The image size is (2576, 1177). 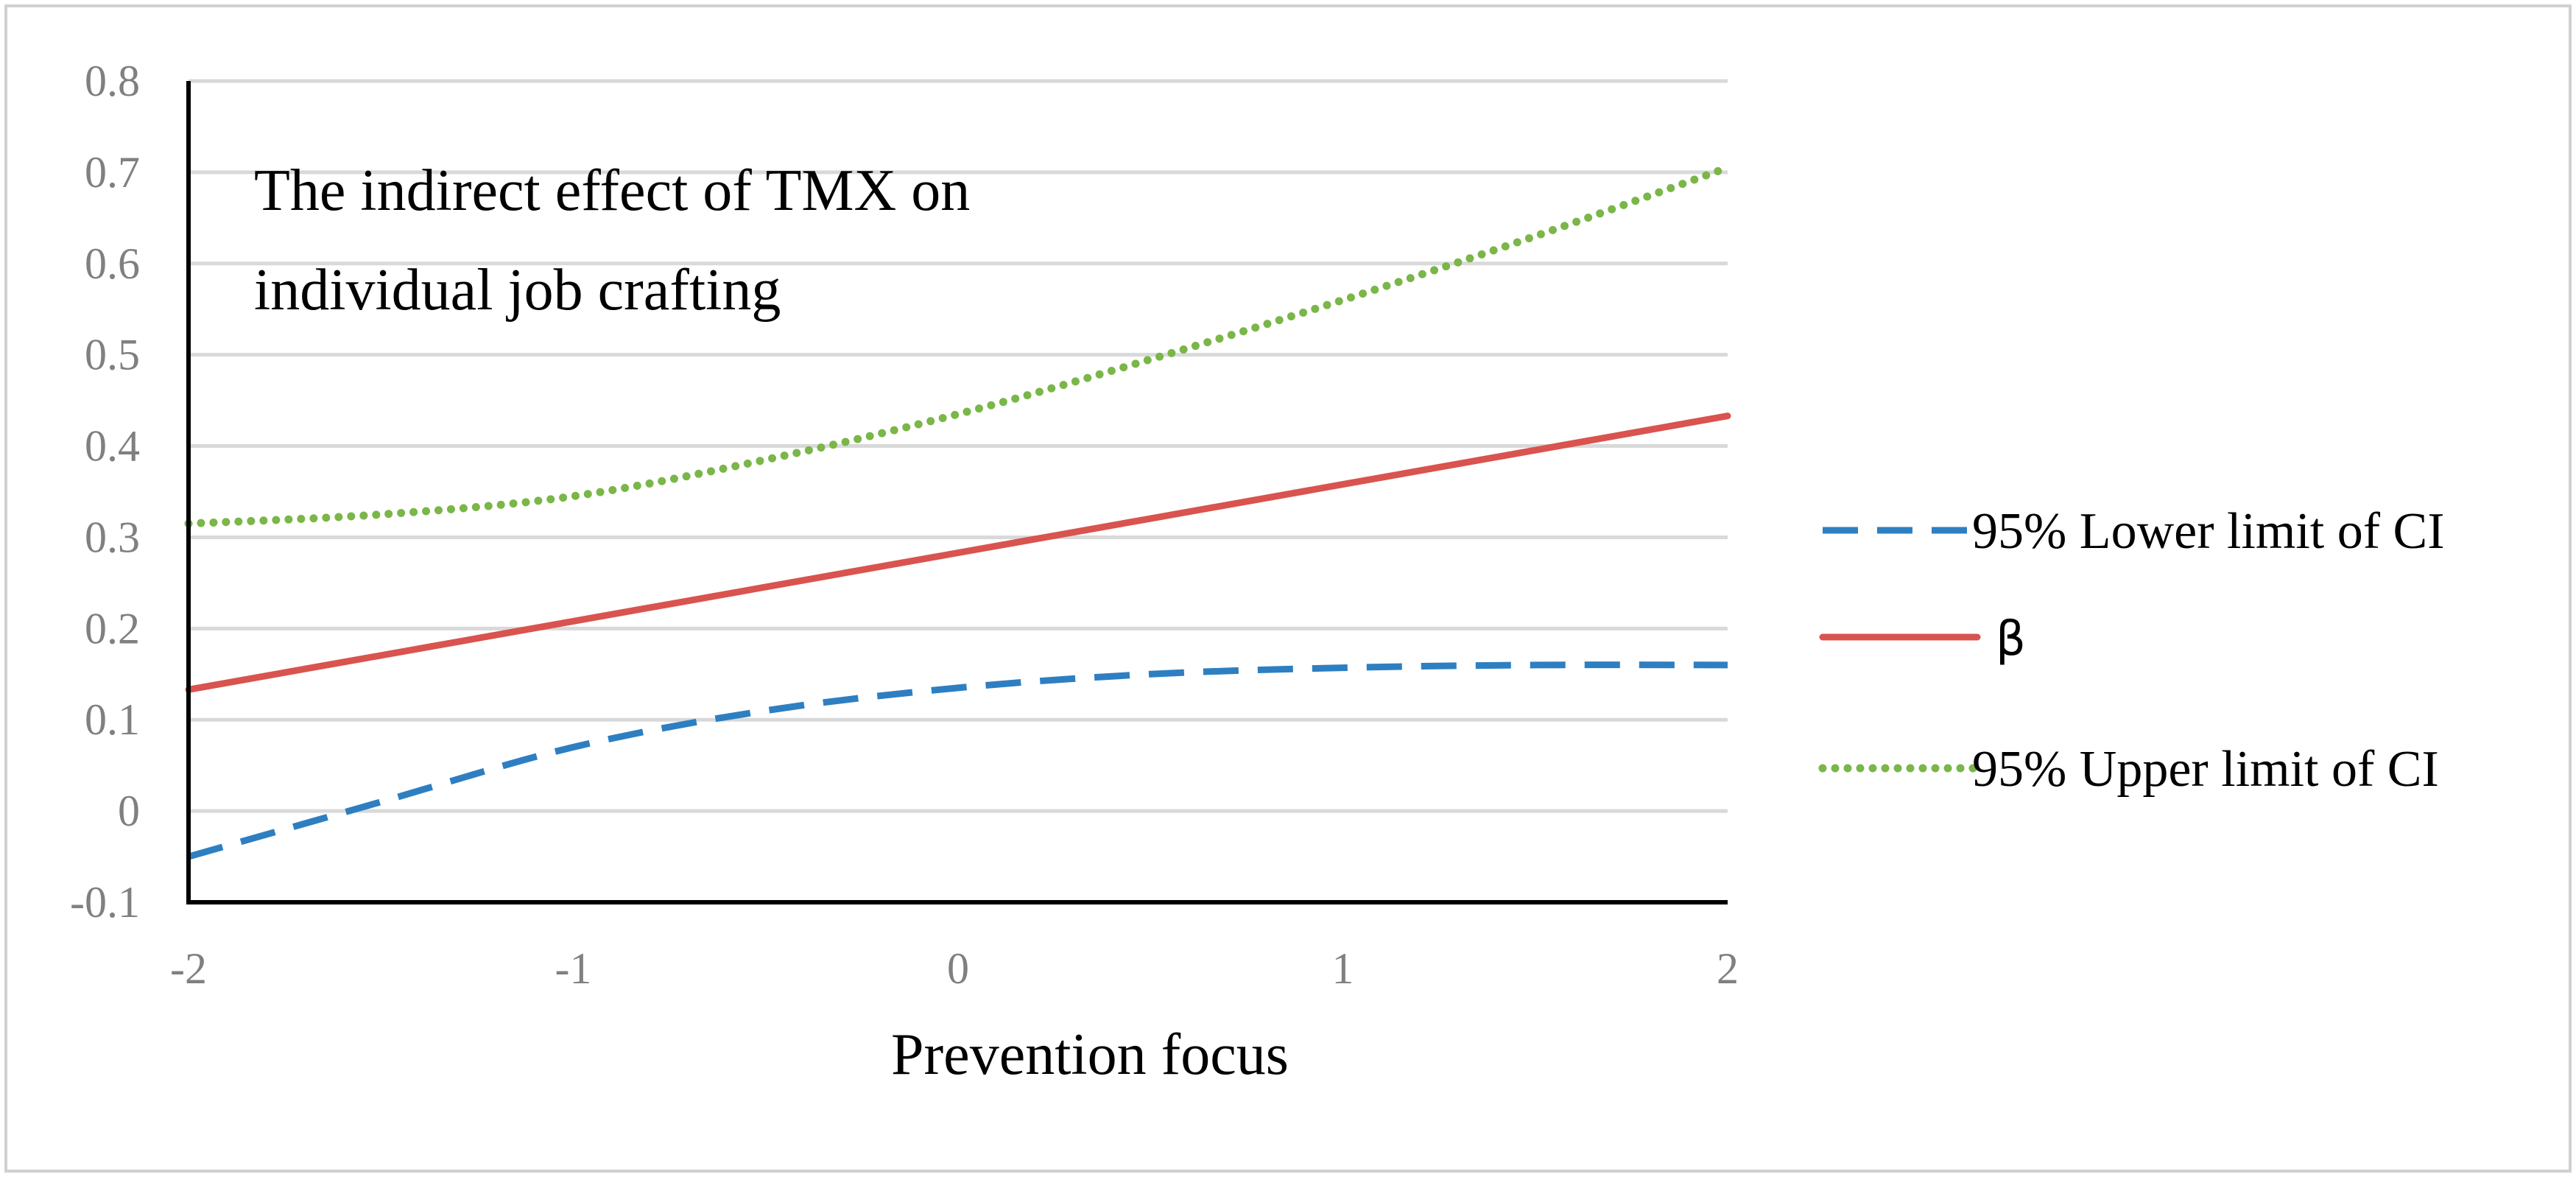 I want to click on y-tick-label: 0, so click(x=129, y=811).